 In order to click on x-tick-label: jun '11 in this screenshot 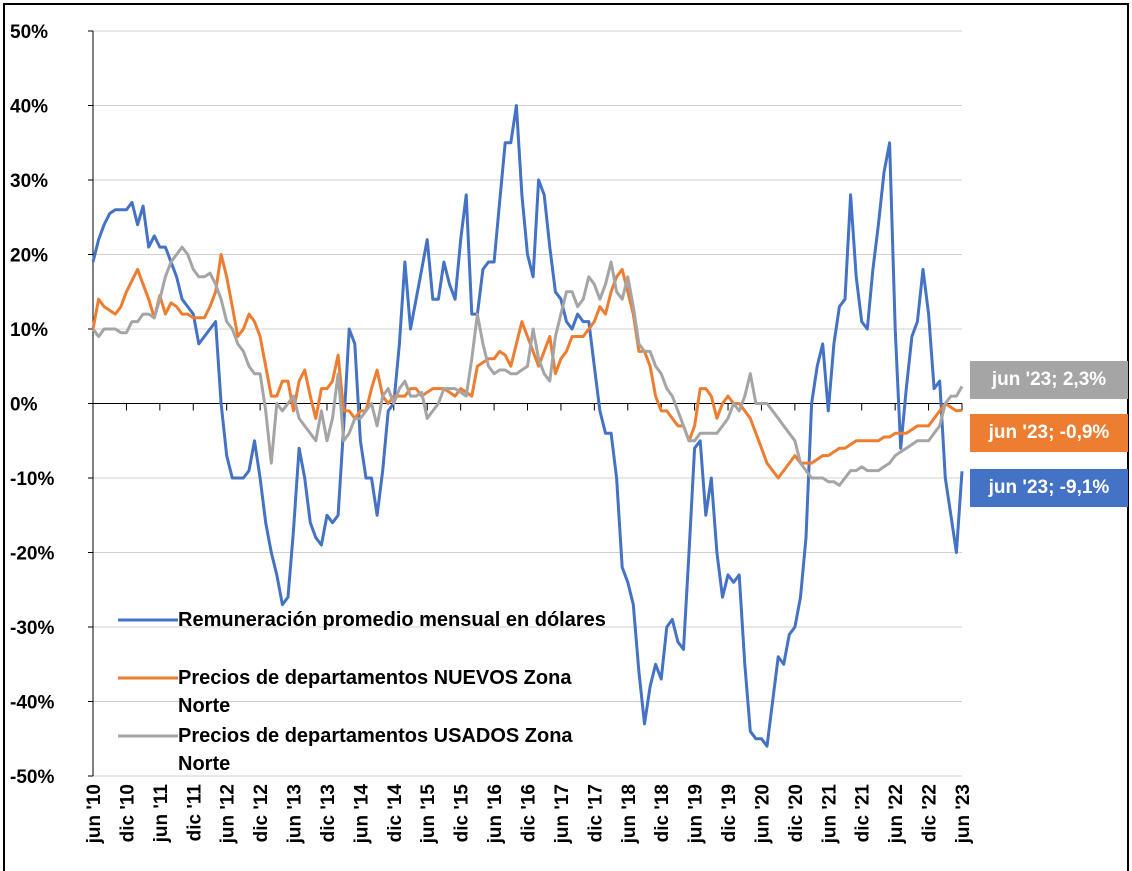, I will do `click(161, 814)`.